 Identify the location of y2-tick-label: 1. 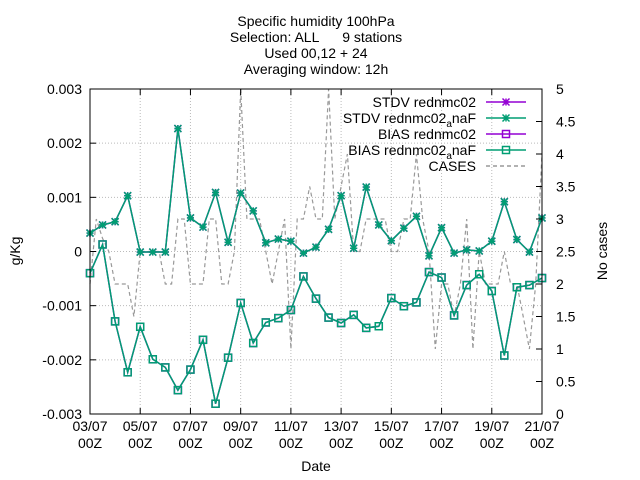
(560, 349).